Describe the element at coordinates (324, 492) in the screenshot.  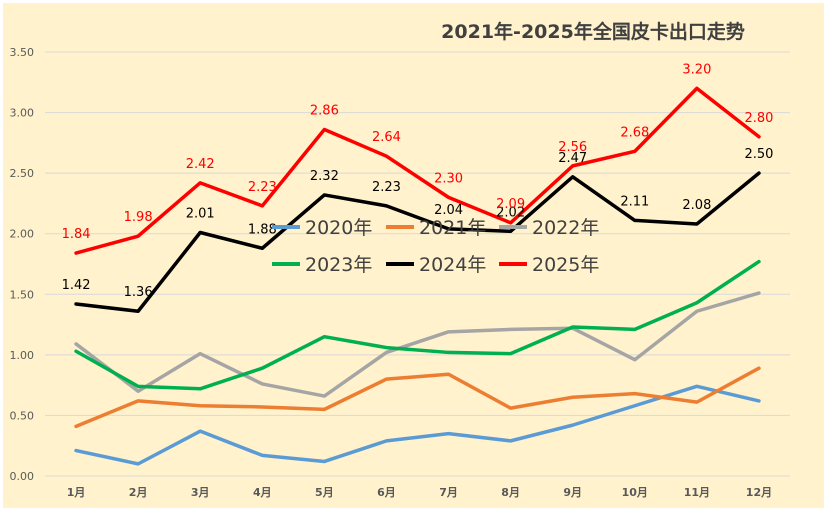
I see `x-tick-label: 5月` at that location.